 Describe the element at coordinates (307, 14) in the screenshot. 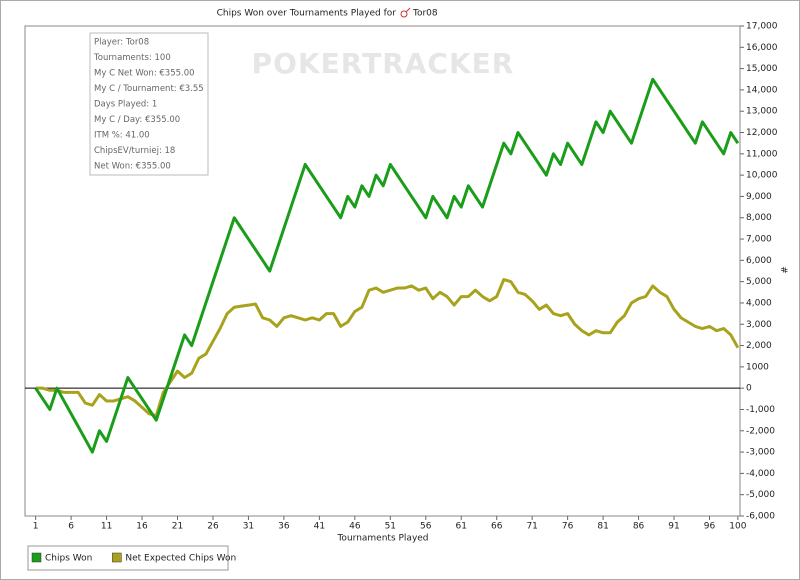

I see `chart-title: Chips Won over Tournaments Played for` at that location.